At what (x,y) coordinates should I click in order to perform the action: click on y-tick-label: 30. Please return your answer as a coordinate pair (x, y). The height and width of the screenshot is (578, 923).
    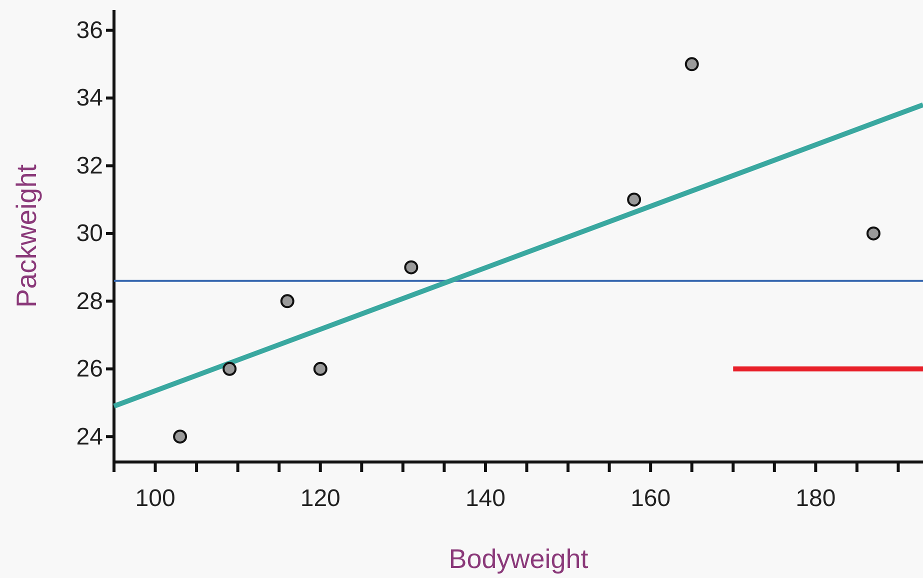
    Looking at the image, I should click on (89, 234).